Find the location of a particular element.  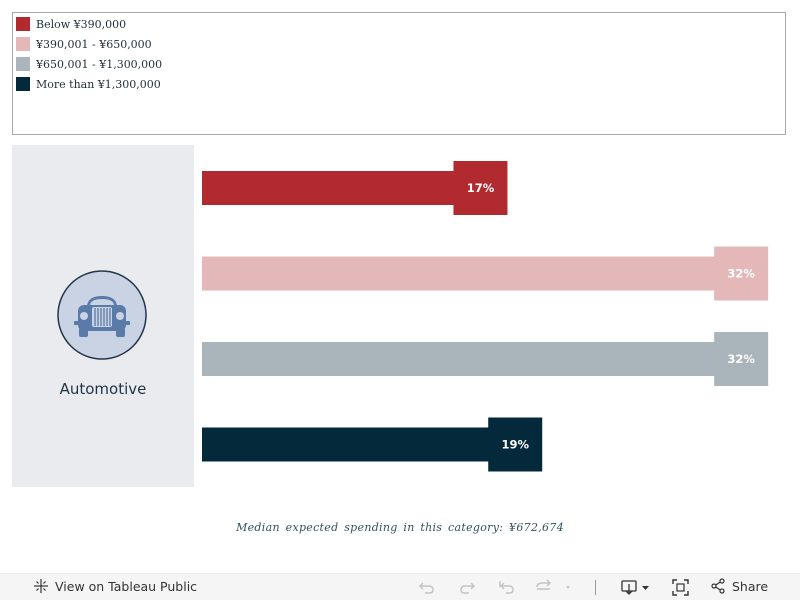

refresh-dropdown-icon is located at coordinates (555, 587).